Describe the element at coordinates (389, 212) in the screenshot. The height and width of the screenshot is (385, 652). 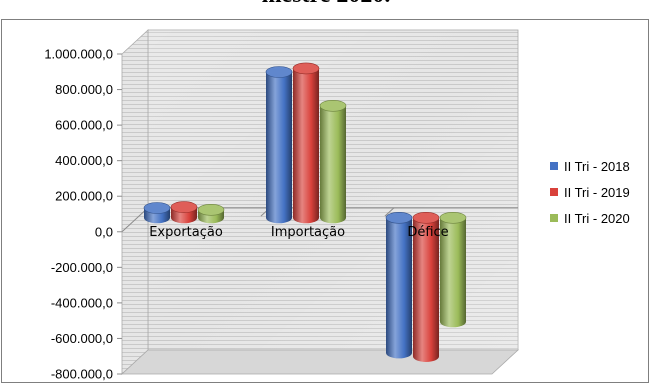
I see `category-divider` at that location.